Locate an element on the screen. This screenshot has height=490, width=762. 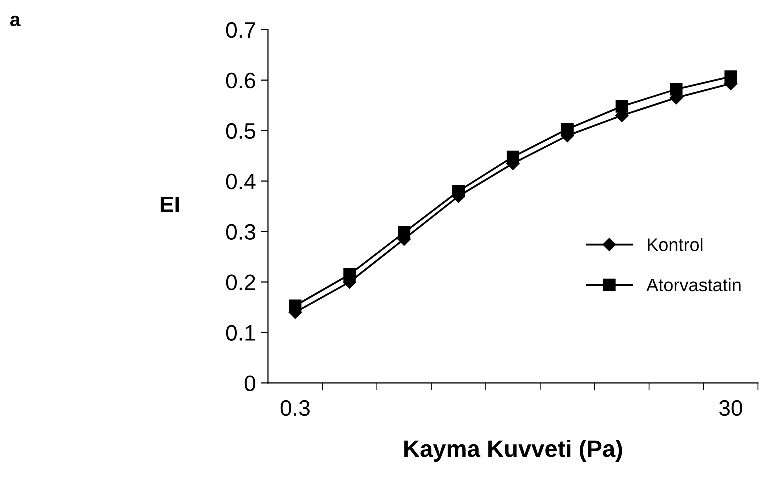
y-tick-label: 0.3 is located at coordinates (241, 232).